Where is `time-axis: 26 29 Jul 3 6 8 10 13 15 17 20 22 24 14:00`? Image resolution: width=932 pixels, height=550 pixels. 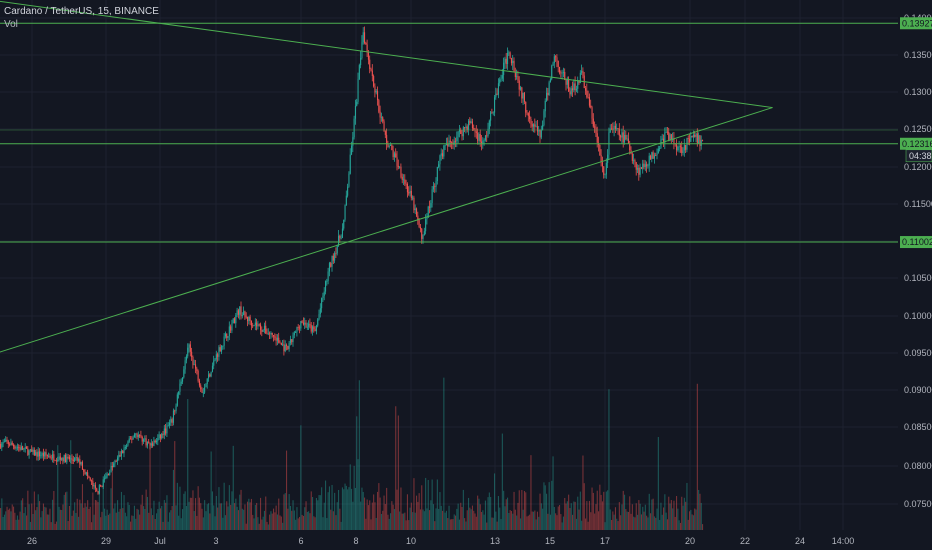 time-axis: 26 29 Jul 3 6 8 10 13 15 17 20 22 24 14:00 is located at coordinates (466, 540).